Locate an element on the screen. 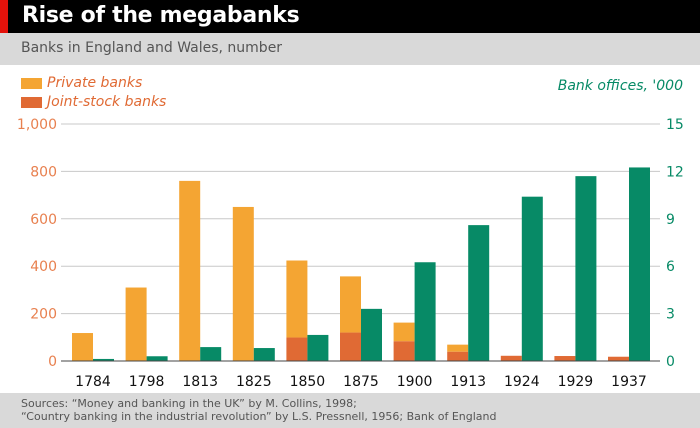 The height and width of the screenshot is (428, 700). left-tick-label: 200 is located at coordinates (43, 315).